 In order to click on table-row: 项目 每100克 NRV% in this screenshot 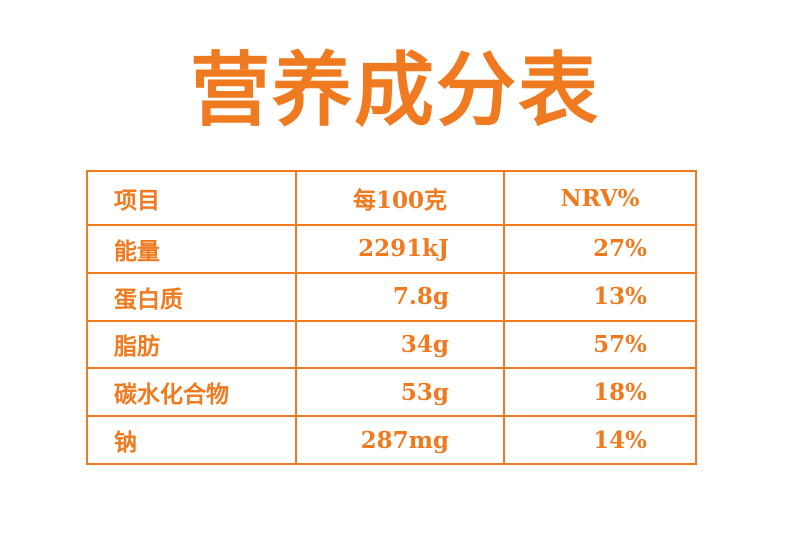, I will do `click(391, 198)`.